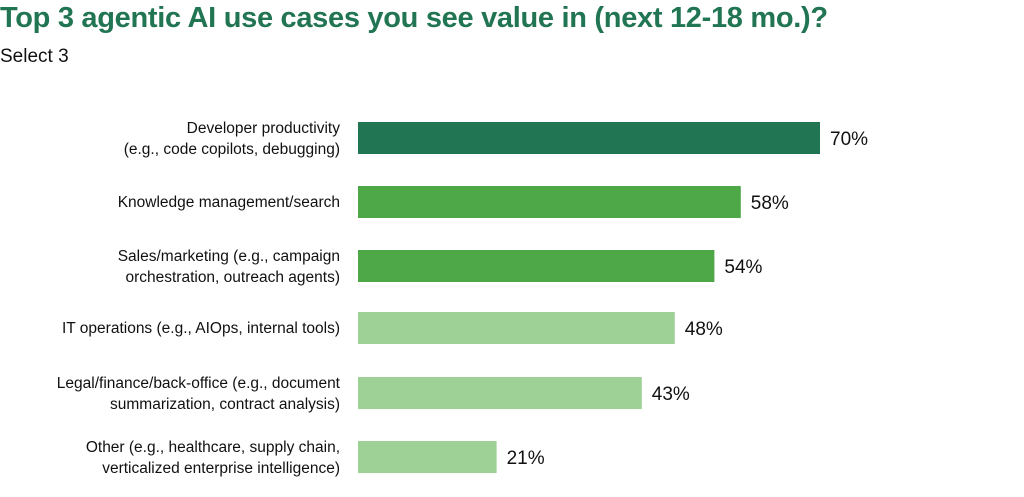  I want to click on category-label: Sales/marketing (e.g., campaign, so click(229, 256).